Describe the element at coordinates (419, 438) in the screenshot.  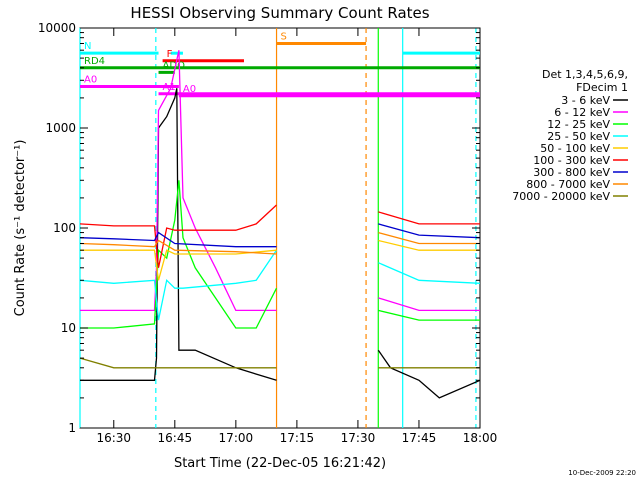
I see `x-tick-label-5: 17:45` at that location.